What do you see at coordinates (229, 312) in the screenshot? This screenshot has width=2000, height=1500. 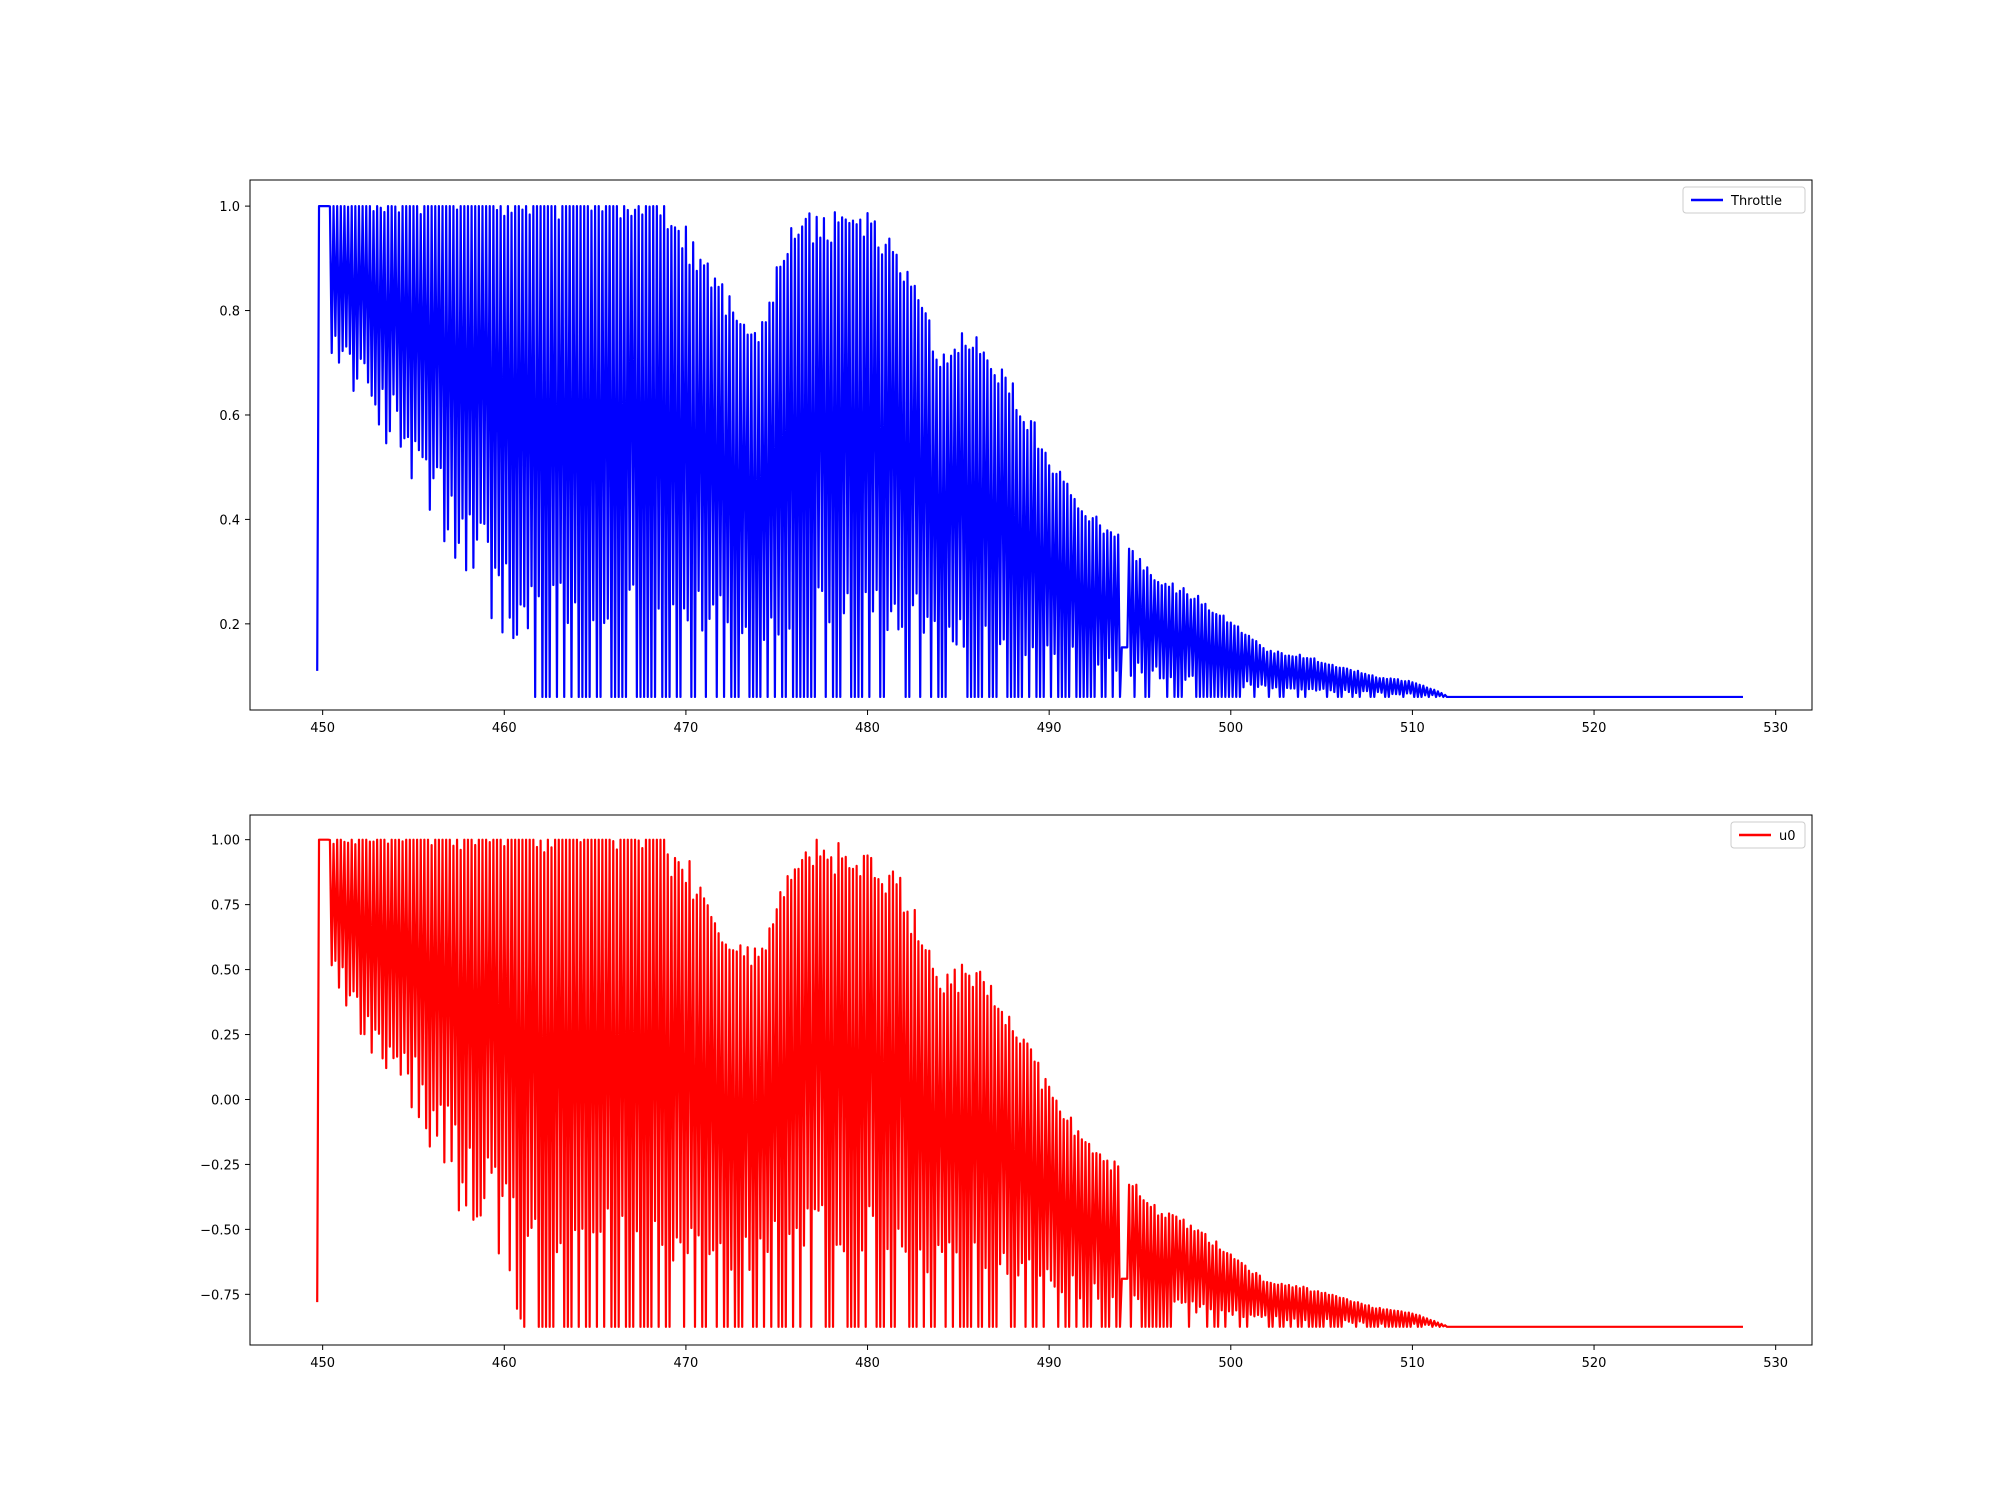 I see `y-tick-label: 0.8` at bounding box center [229, 312].